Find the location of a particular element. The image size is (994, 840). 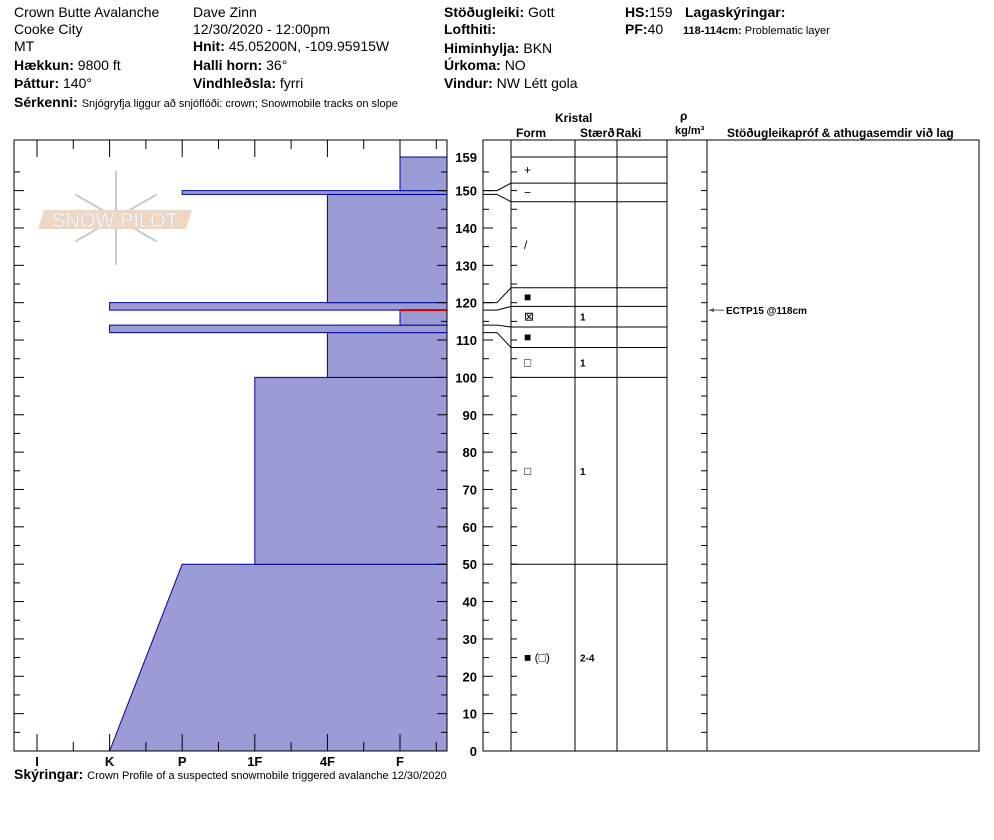

elevation: Hækkun: 9800 ft is located at coordinates (67, 65).